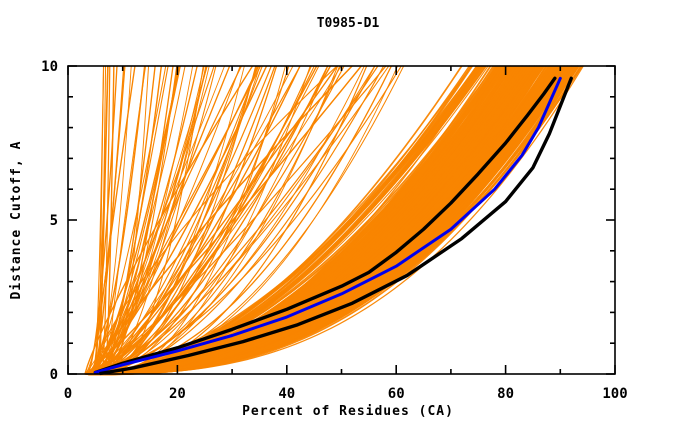 The width and height of the screenshot is (680, 440). What do you see at coordinates (614, 394) in the screenshot?
I see `x-tick-label: 100` at bounding box center [614, 394].